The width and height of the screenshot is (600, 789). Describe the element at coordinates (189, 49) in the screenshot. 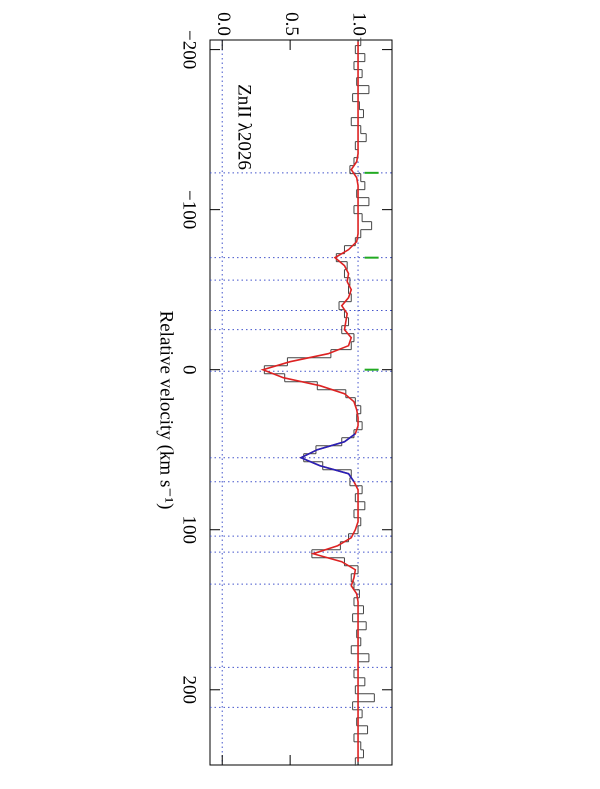

I see `x-tick-label: −200` at that location.